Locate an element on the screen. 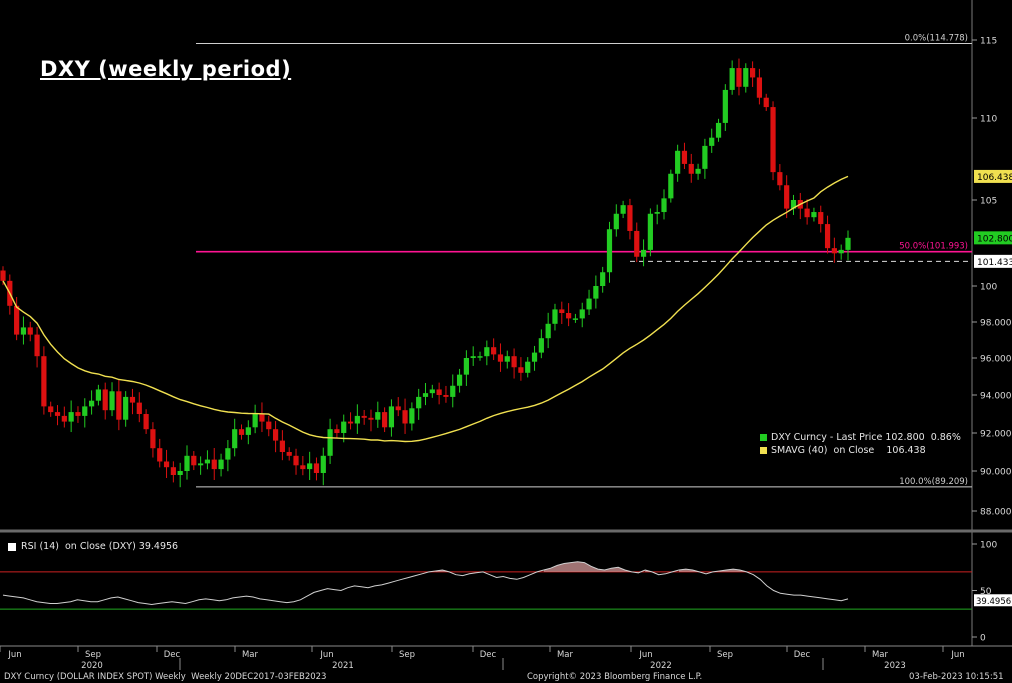 This screenshot has width=1012, height=683. rsi-badge-label: 39.4956 is located at coordinates (993, 602).